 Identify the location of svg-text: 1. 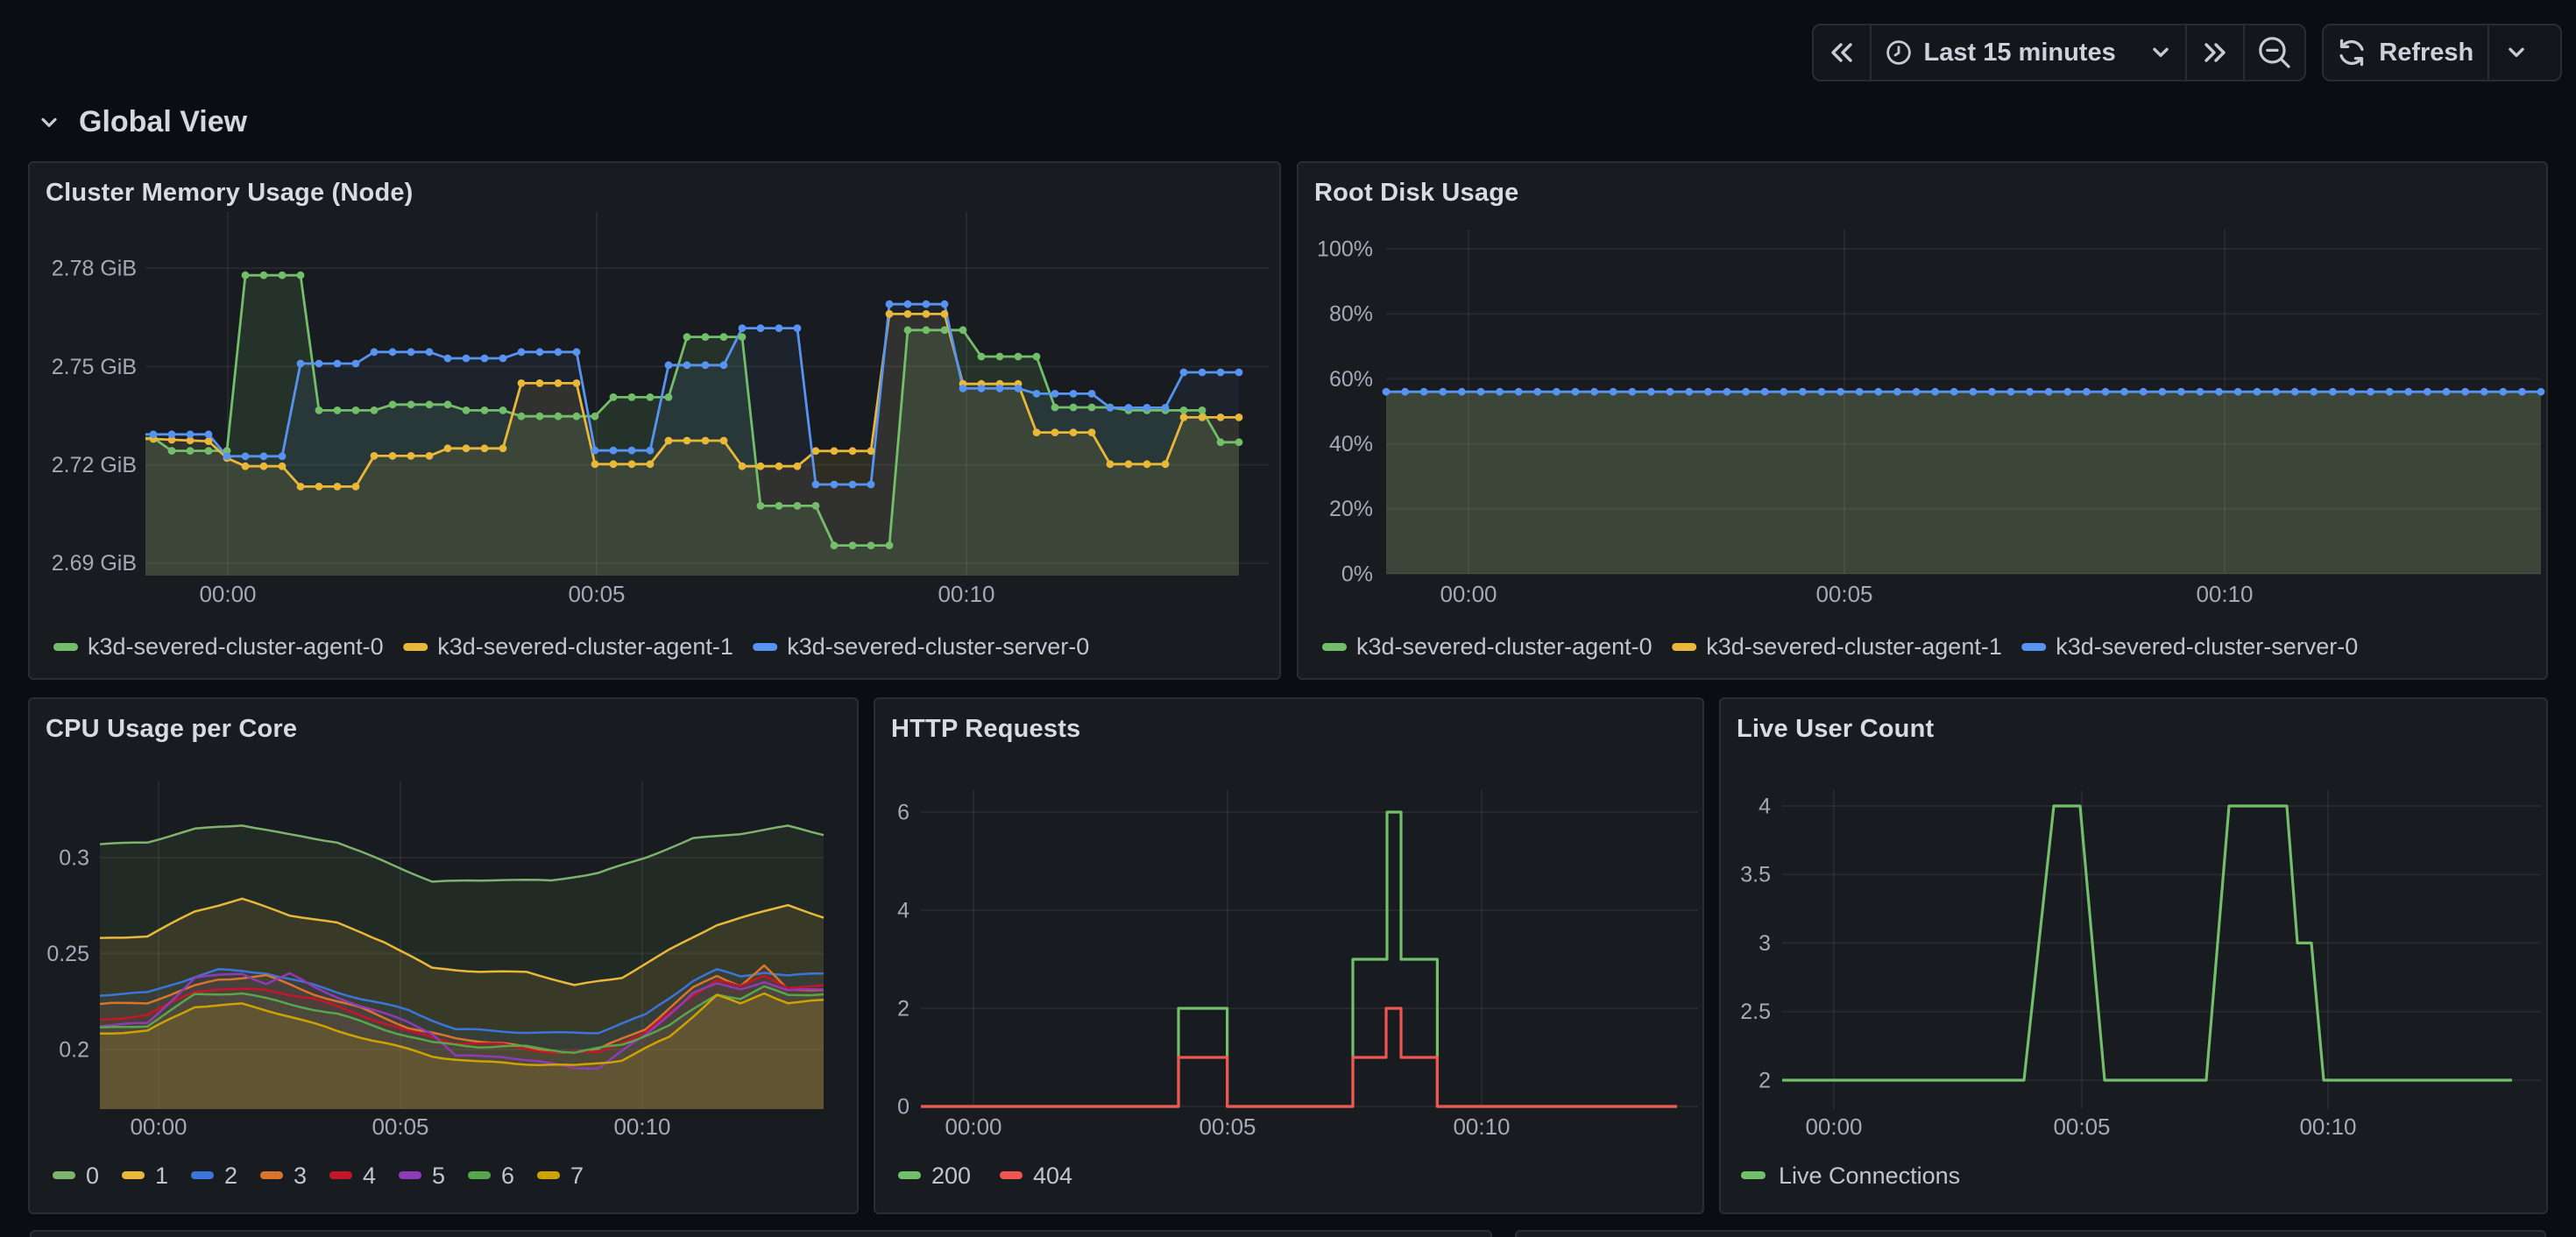
(161, 1176).